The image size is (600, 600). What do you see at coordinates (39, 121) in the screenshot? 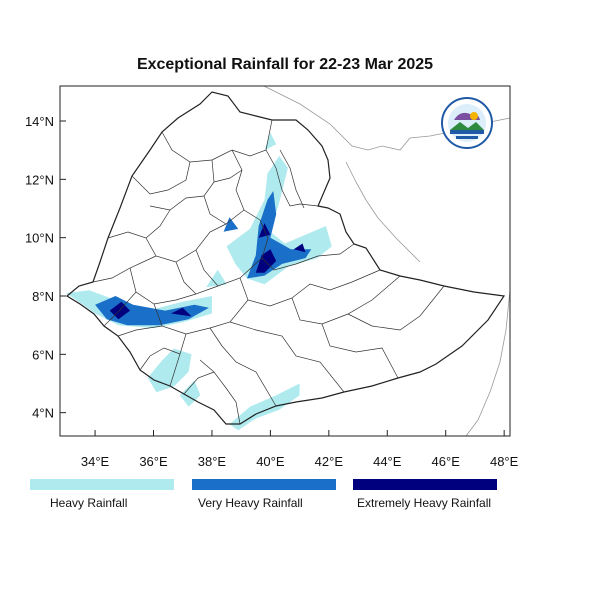
I see `y-tick-label: 14°N` at bounding box center [39, 121].